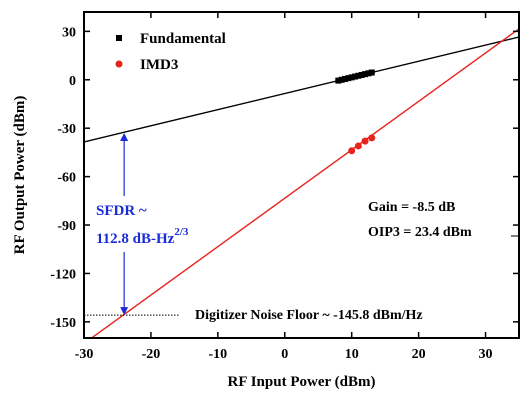 The width and height of the screenshot is (520, 393). I want to click on x-tick-label: -20, so click(151, 354).